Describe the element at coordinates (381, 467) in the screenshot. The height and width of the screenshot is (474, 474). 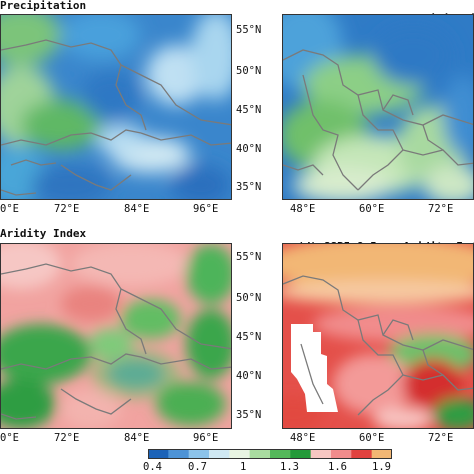
I see `colorbar-tick-5: 1.9` at that location.